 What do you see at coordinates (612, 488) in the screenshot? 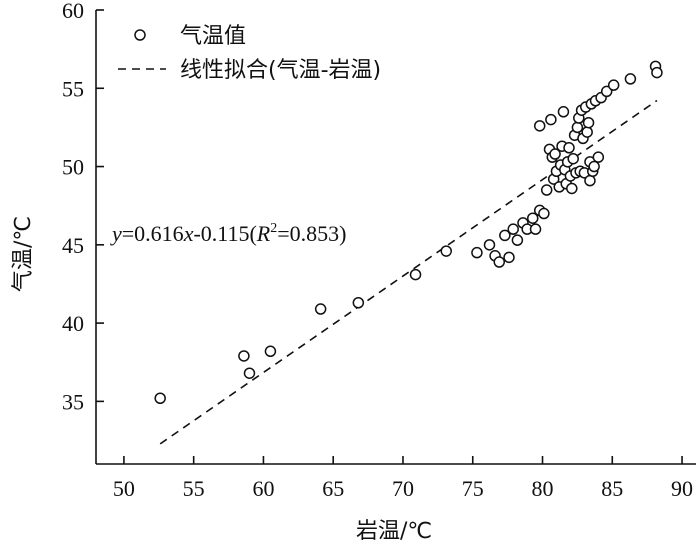
I see `x-tick-label: 85` at bounding box center [612, 488].